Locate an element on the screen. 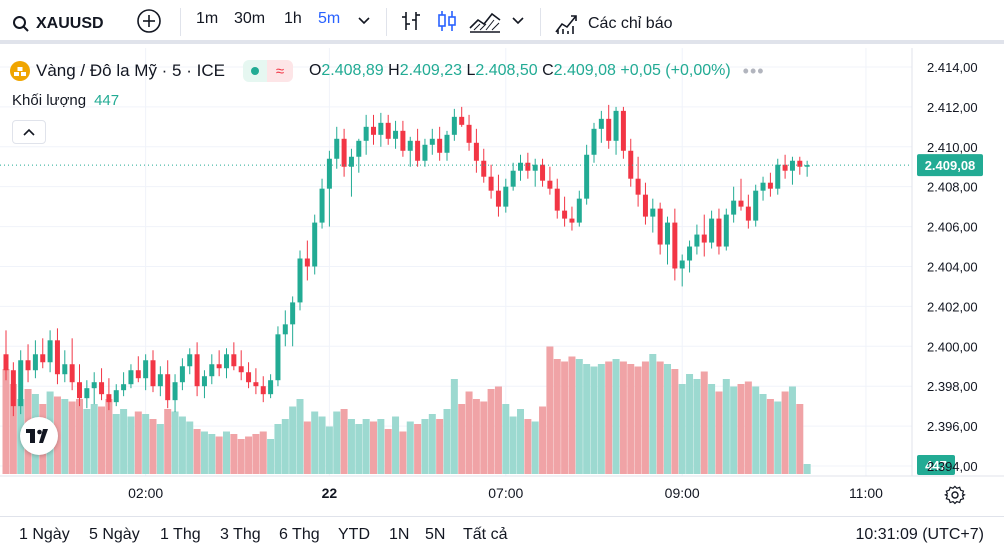 The image size is (1004, 553). last-price-label: 2.409,08 is located at coordinates (950, 165).